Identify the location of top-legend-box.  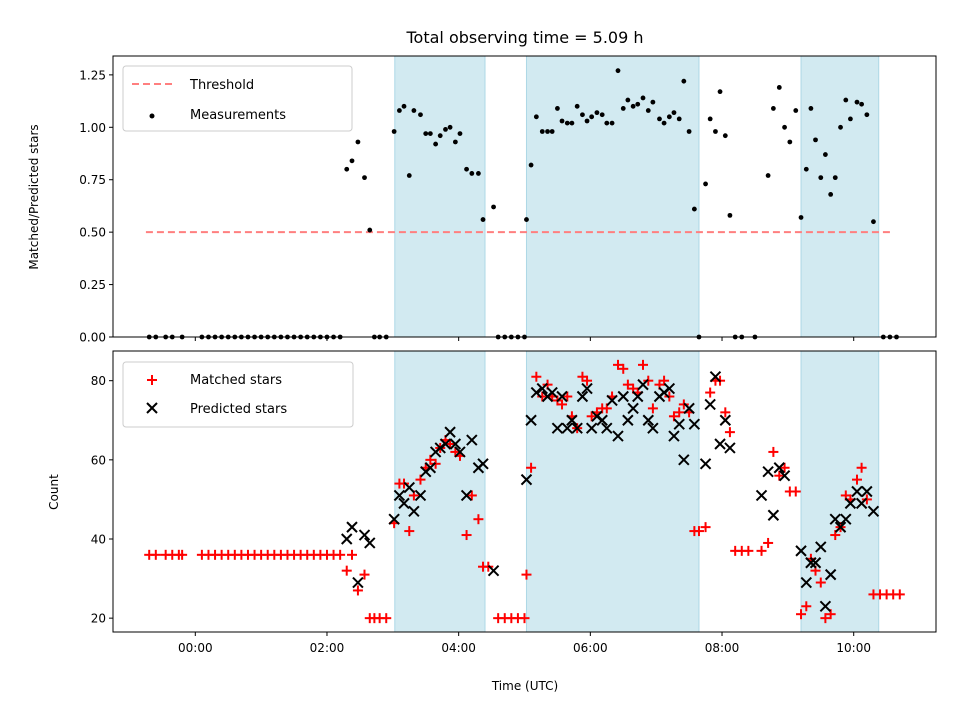
(237, 98).